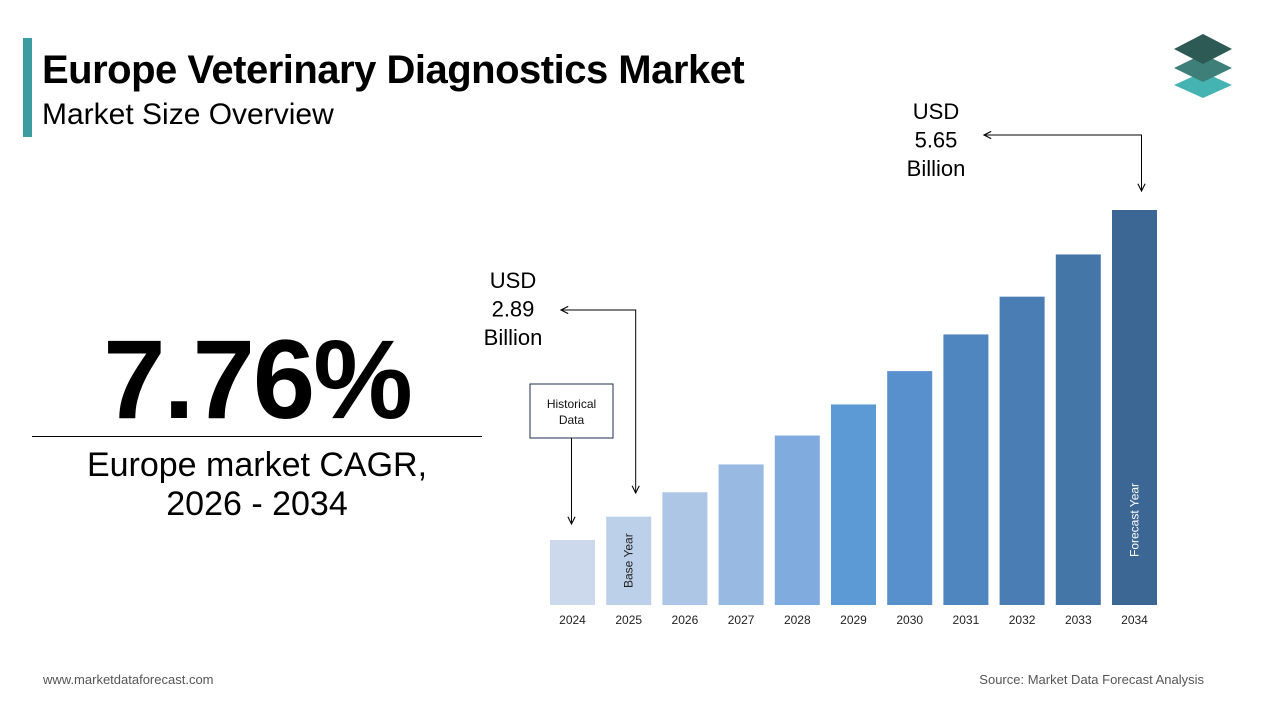  Describe the element at coordinates (741, 620) in the screenshot. I see `x-tick-2027: 2027` at that location.